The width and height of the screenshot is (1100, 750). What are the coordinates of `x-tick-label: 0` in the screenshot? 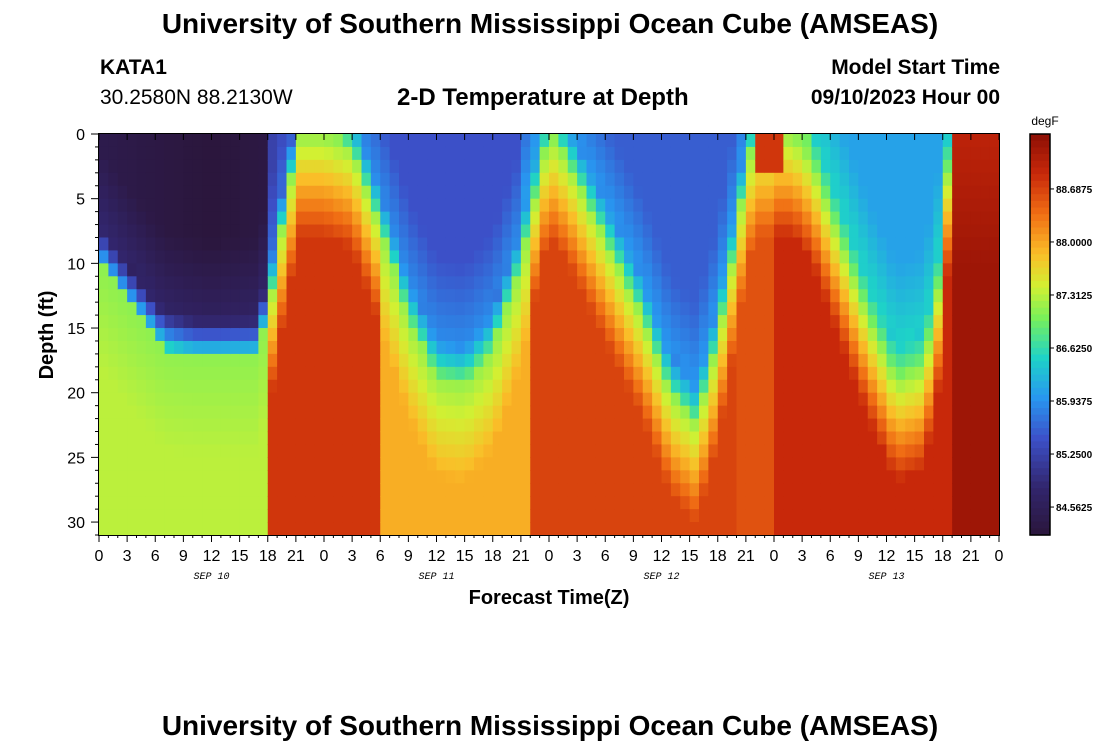 It's located at (999, 556).